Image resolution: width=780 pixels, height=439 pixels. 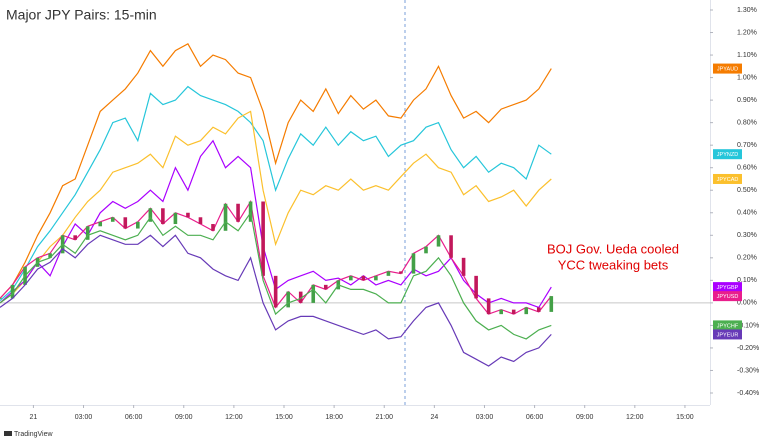 I want to click on y-tick-label: 0.30%, so click(x=747, y=235).